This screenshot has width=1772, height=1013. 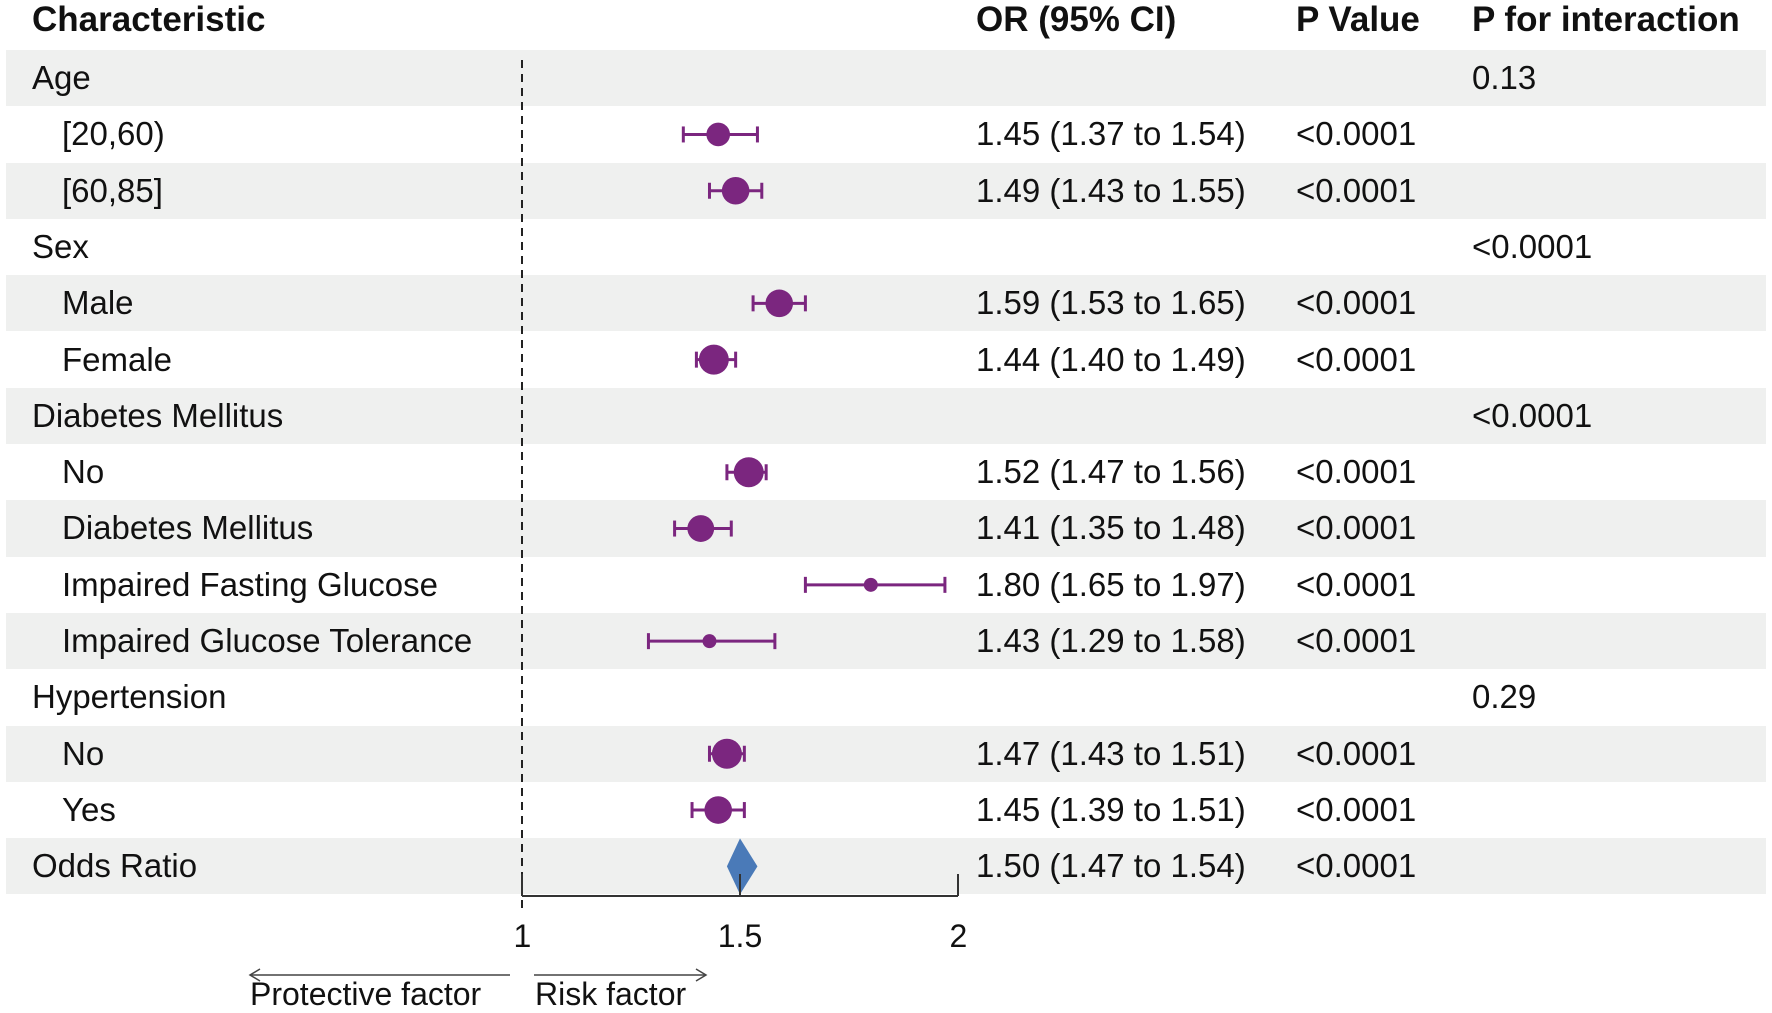 I want to click on row-or-ci: 1.47 (1.43 to 1.51), so click(x=1111, y=753).